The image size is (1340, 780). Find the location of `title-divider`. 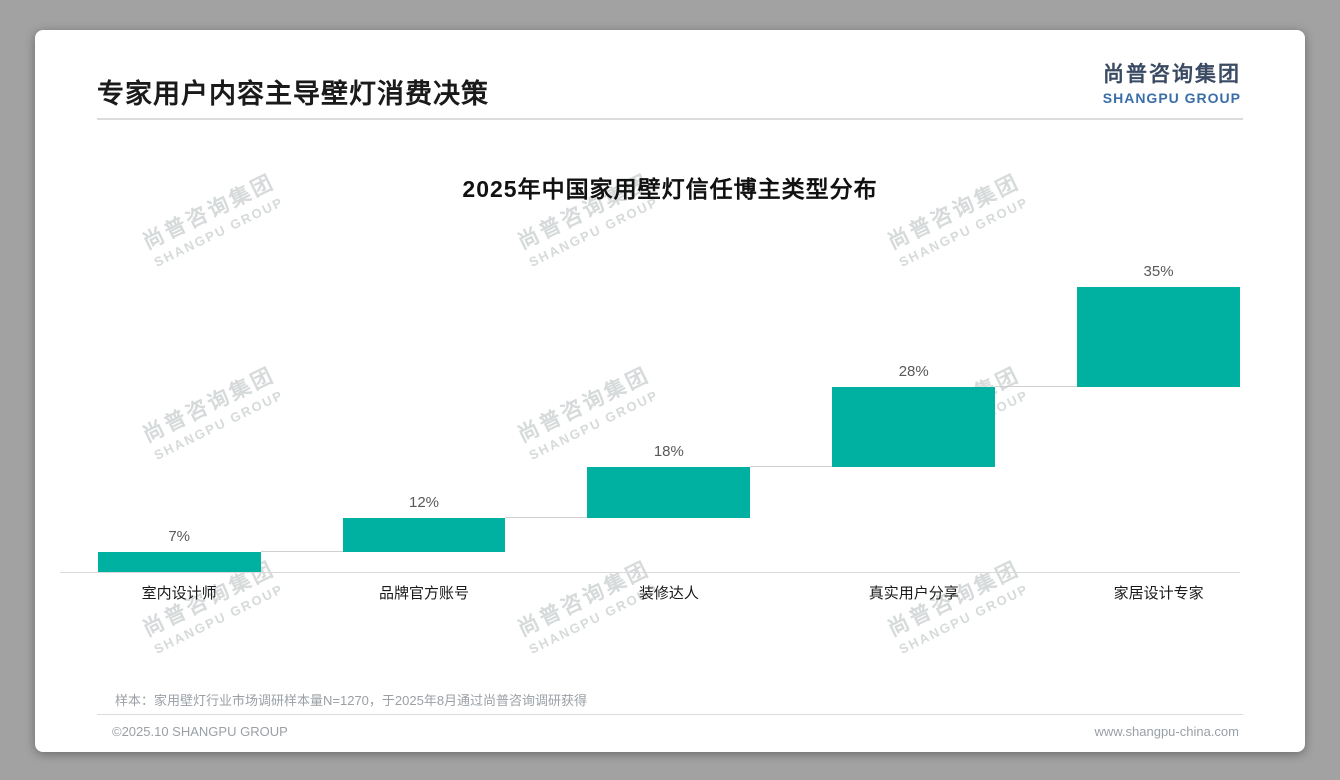

title-divider is located at coordinates (670, 119).